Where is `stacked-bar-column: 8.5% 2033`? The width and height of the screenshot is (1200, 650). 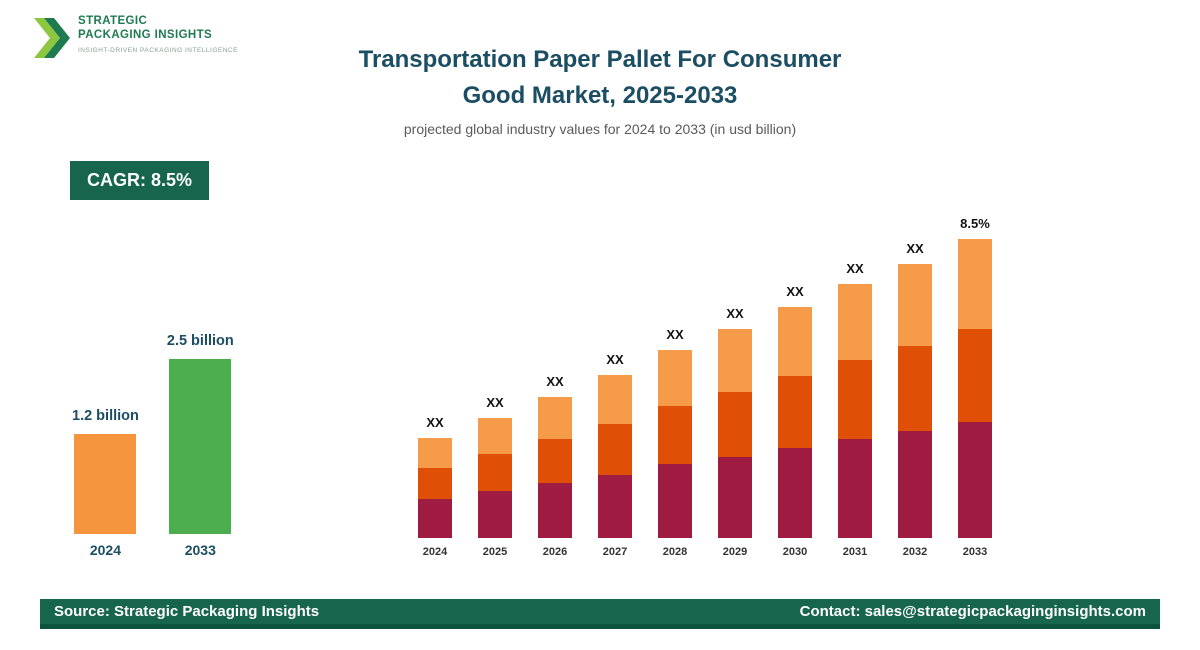
stacked-bar-column: 8.5% 2033 is located at coordinates (975, 387).